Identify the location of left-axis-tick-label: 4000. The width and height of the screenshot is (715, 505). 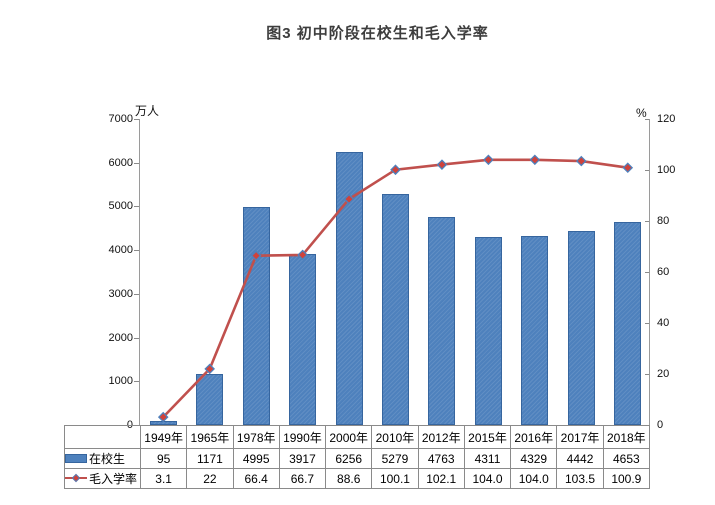
(120, 250).